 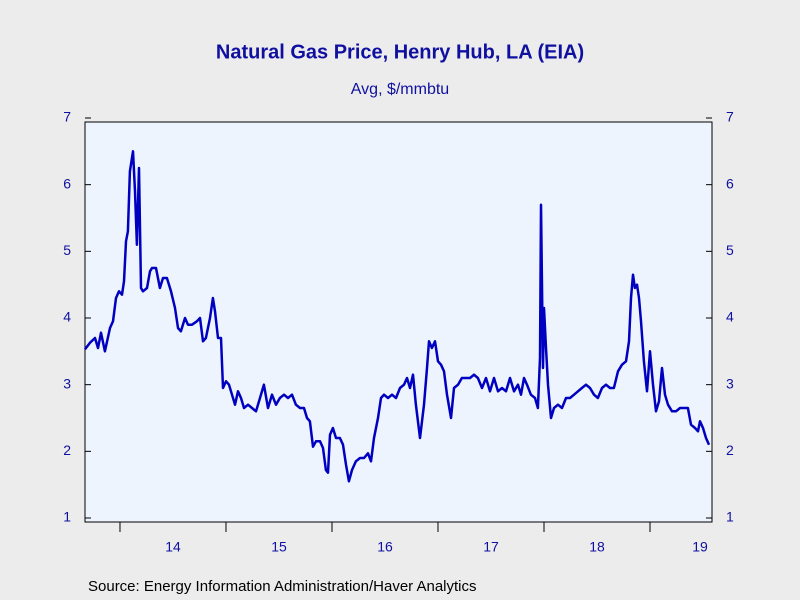 What do you see at coordinates (730, 250) in the screenshot?
I see `y2-tick-label: 5` at bounding box center [730, 250].